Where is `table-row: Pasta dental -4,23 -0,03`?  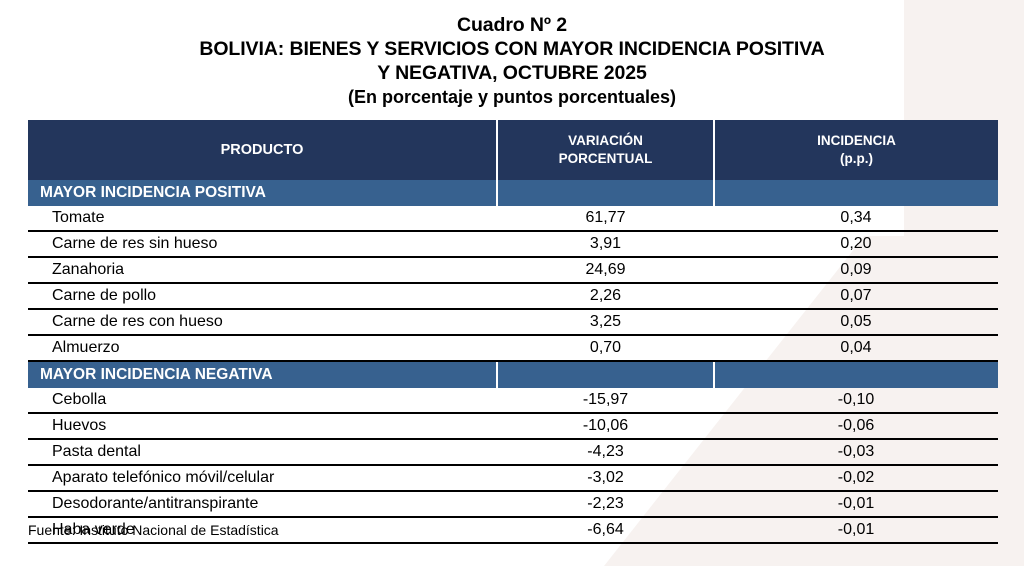 table-row: Pasta dental -4,23 -0,03 is located at coordinates (513, 452).